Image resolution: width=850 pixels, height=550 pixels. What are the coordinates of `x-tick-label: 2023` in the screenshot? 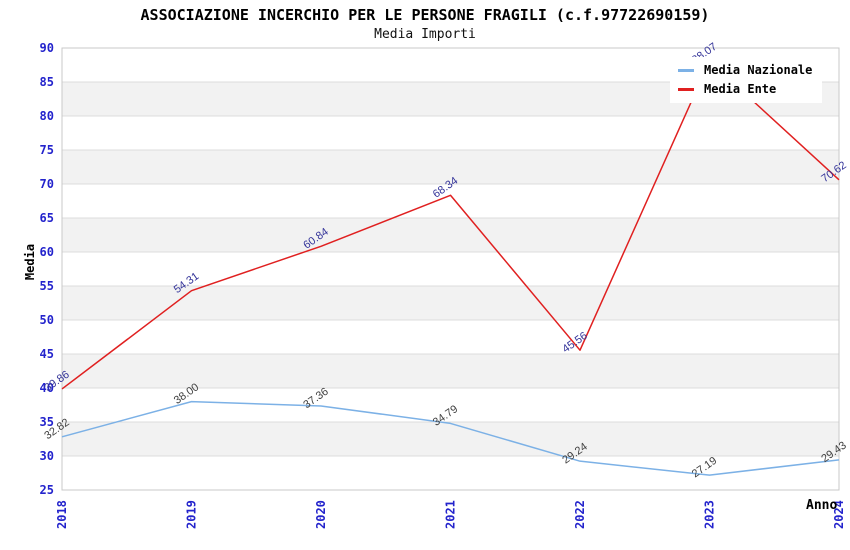 It's located at (710, 514).